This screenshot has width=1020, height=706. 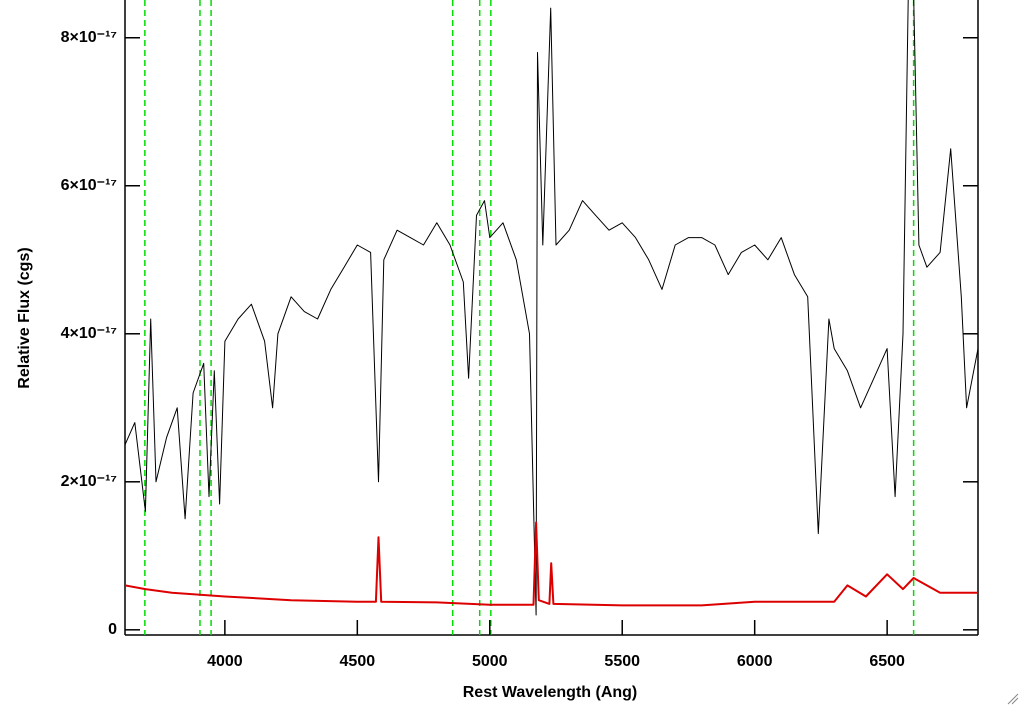 I want to click on x-tick-label: 5500, so click(x=622, y=661).